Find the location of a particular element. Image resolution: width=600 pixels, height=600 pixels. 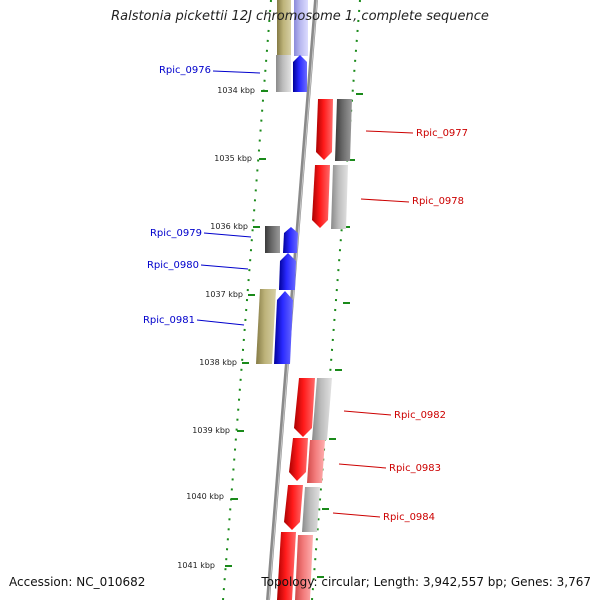

gene-label-rpic-0981: Rpic_0981 is located at coordinates (169, 320).